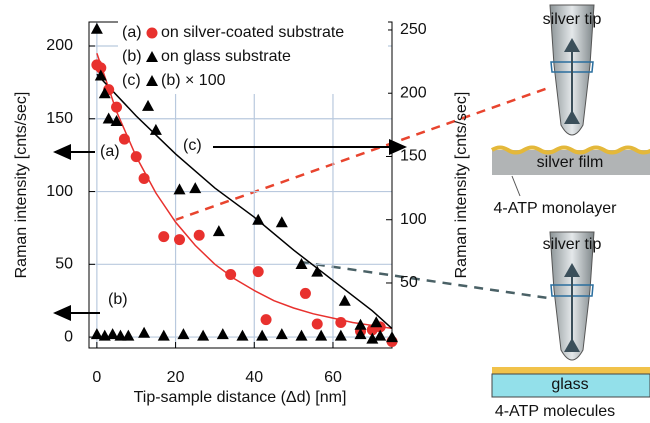 This screenshot has height=423, width=650. What do you see at coordinates (413, 219) in the screenshot?
I see `y2-tick-label: 100` at bounding box center [413, 219].